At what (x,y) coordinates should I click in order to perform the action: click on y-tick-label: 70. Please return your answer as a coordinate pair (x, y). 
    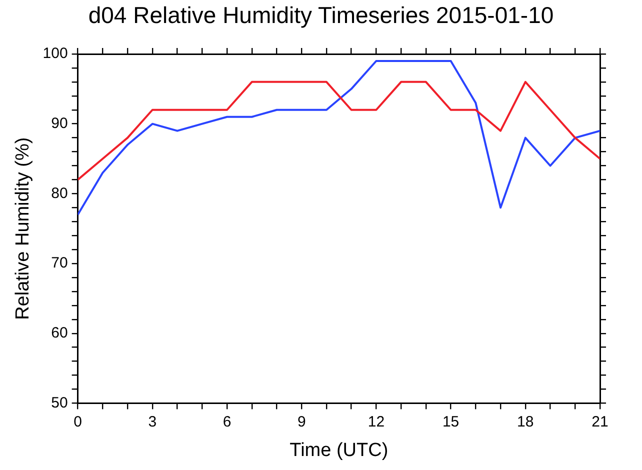
    Looking at the image, I should click on (59, 263).